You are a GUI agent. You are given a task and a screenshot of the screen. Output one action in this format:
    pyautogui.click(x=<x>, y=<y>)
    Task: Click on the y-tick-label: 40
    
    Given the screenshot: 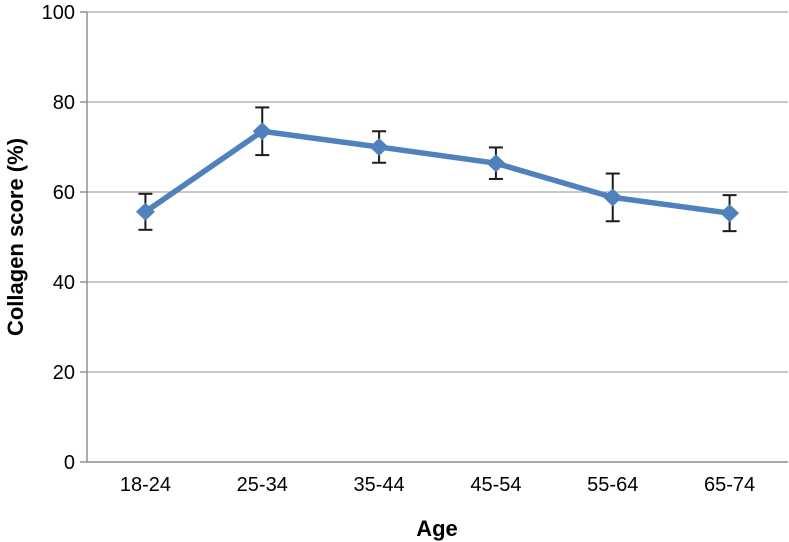 What is the action you would take?
    pyautogui.click(x=64, y=283)
    